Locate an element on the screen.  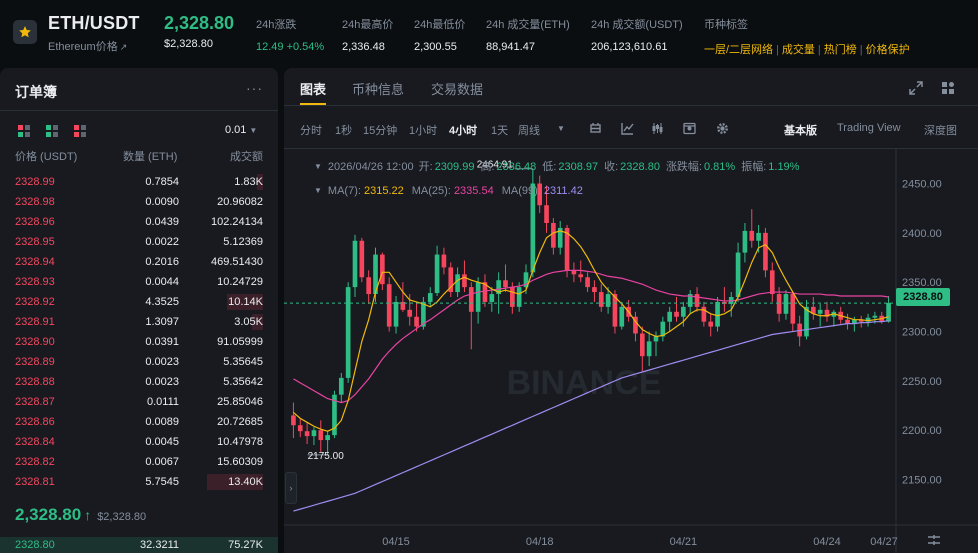
ask-row: 2328.93 0.0044 10.24729 is located at coordinates (139, 282).